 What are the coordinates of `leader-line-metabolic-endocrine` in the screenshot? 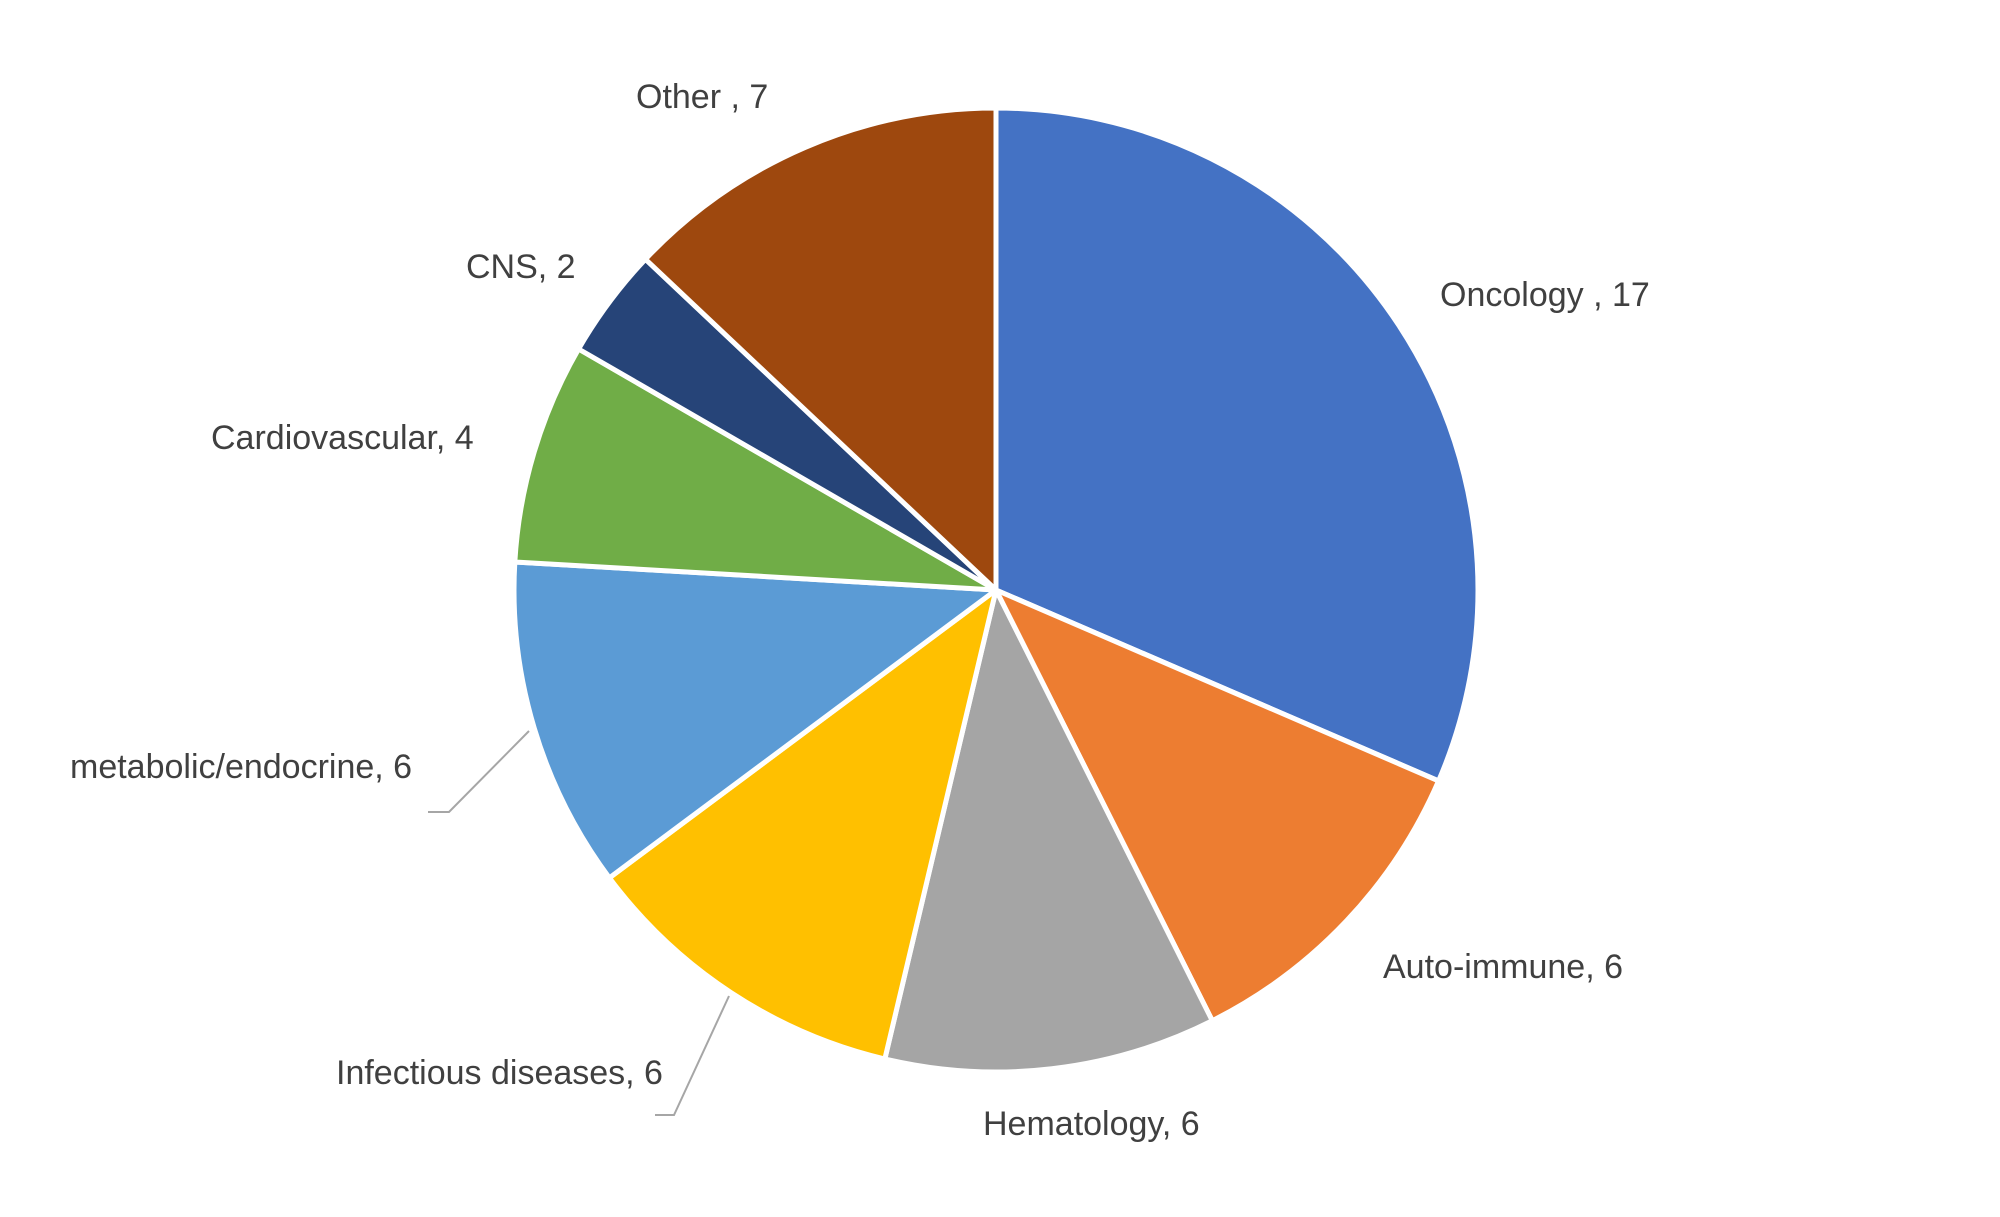 It's located at (479, 771).